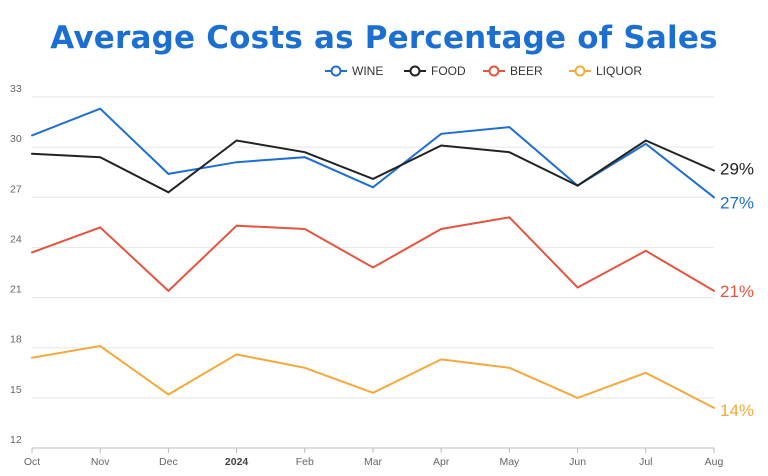 The width and height of the screenshot is (768, 476). I want to click on series-line-beer, so click(373, 254).